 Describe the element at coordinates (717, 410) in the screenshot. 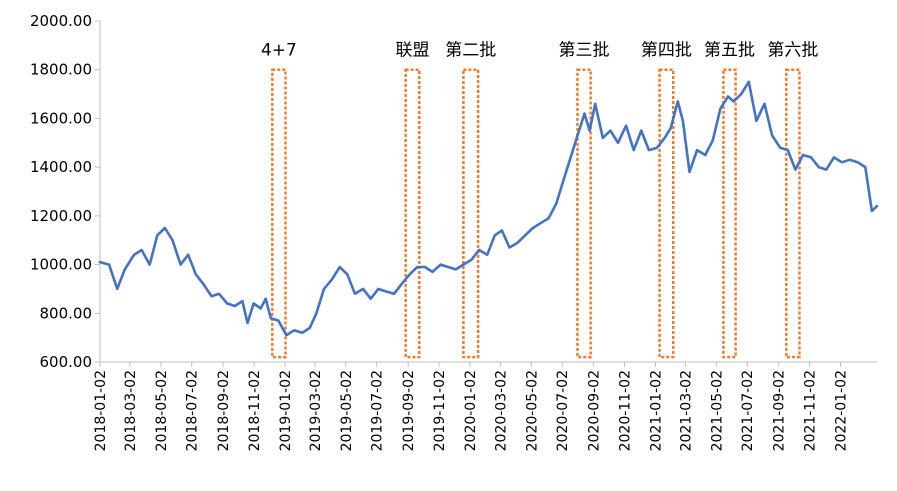

I see `x-tick-label: 2021-05-02` at that location.